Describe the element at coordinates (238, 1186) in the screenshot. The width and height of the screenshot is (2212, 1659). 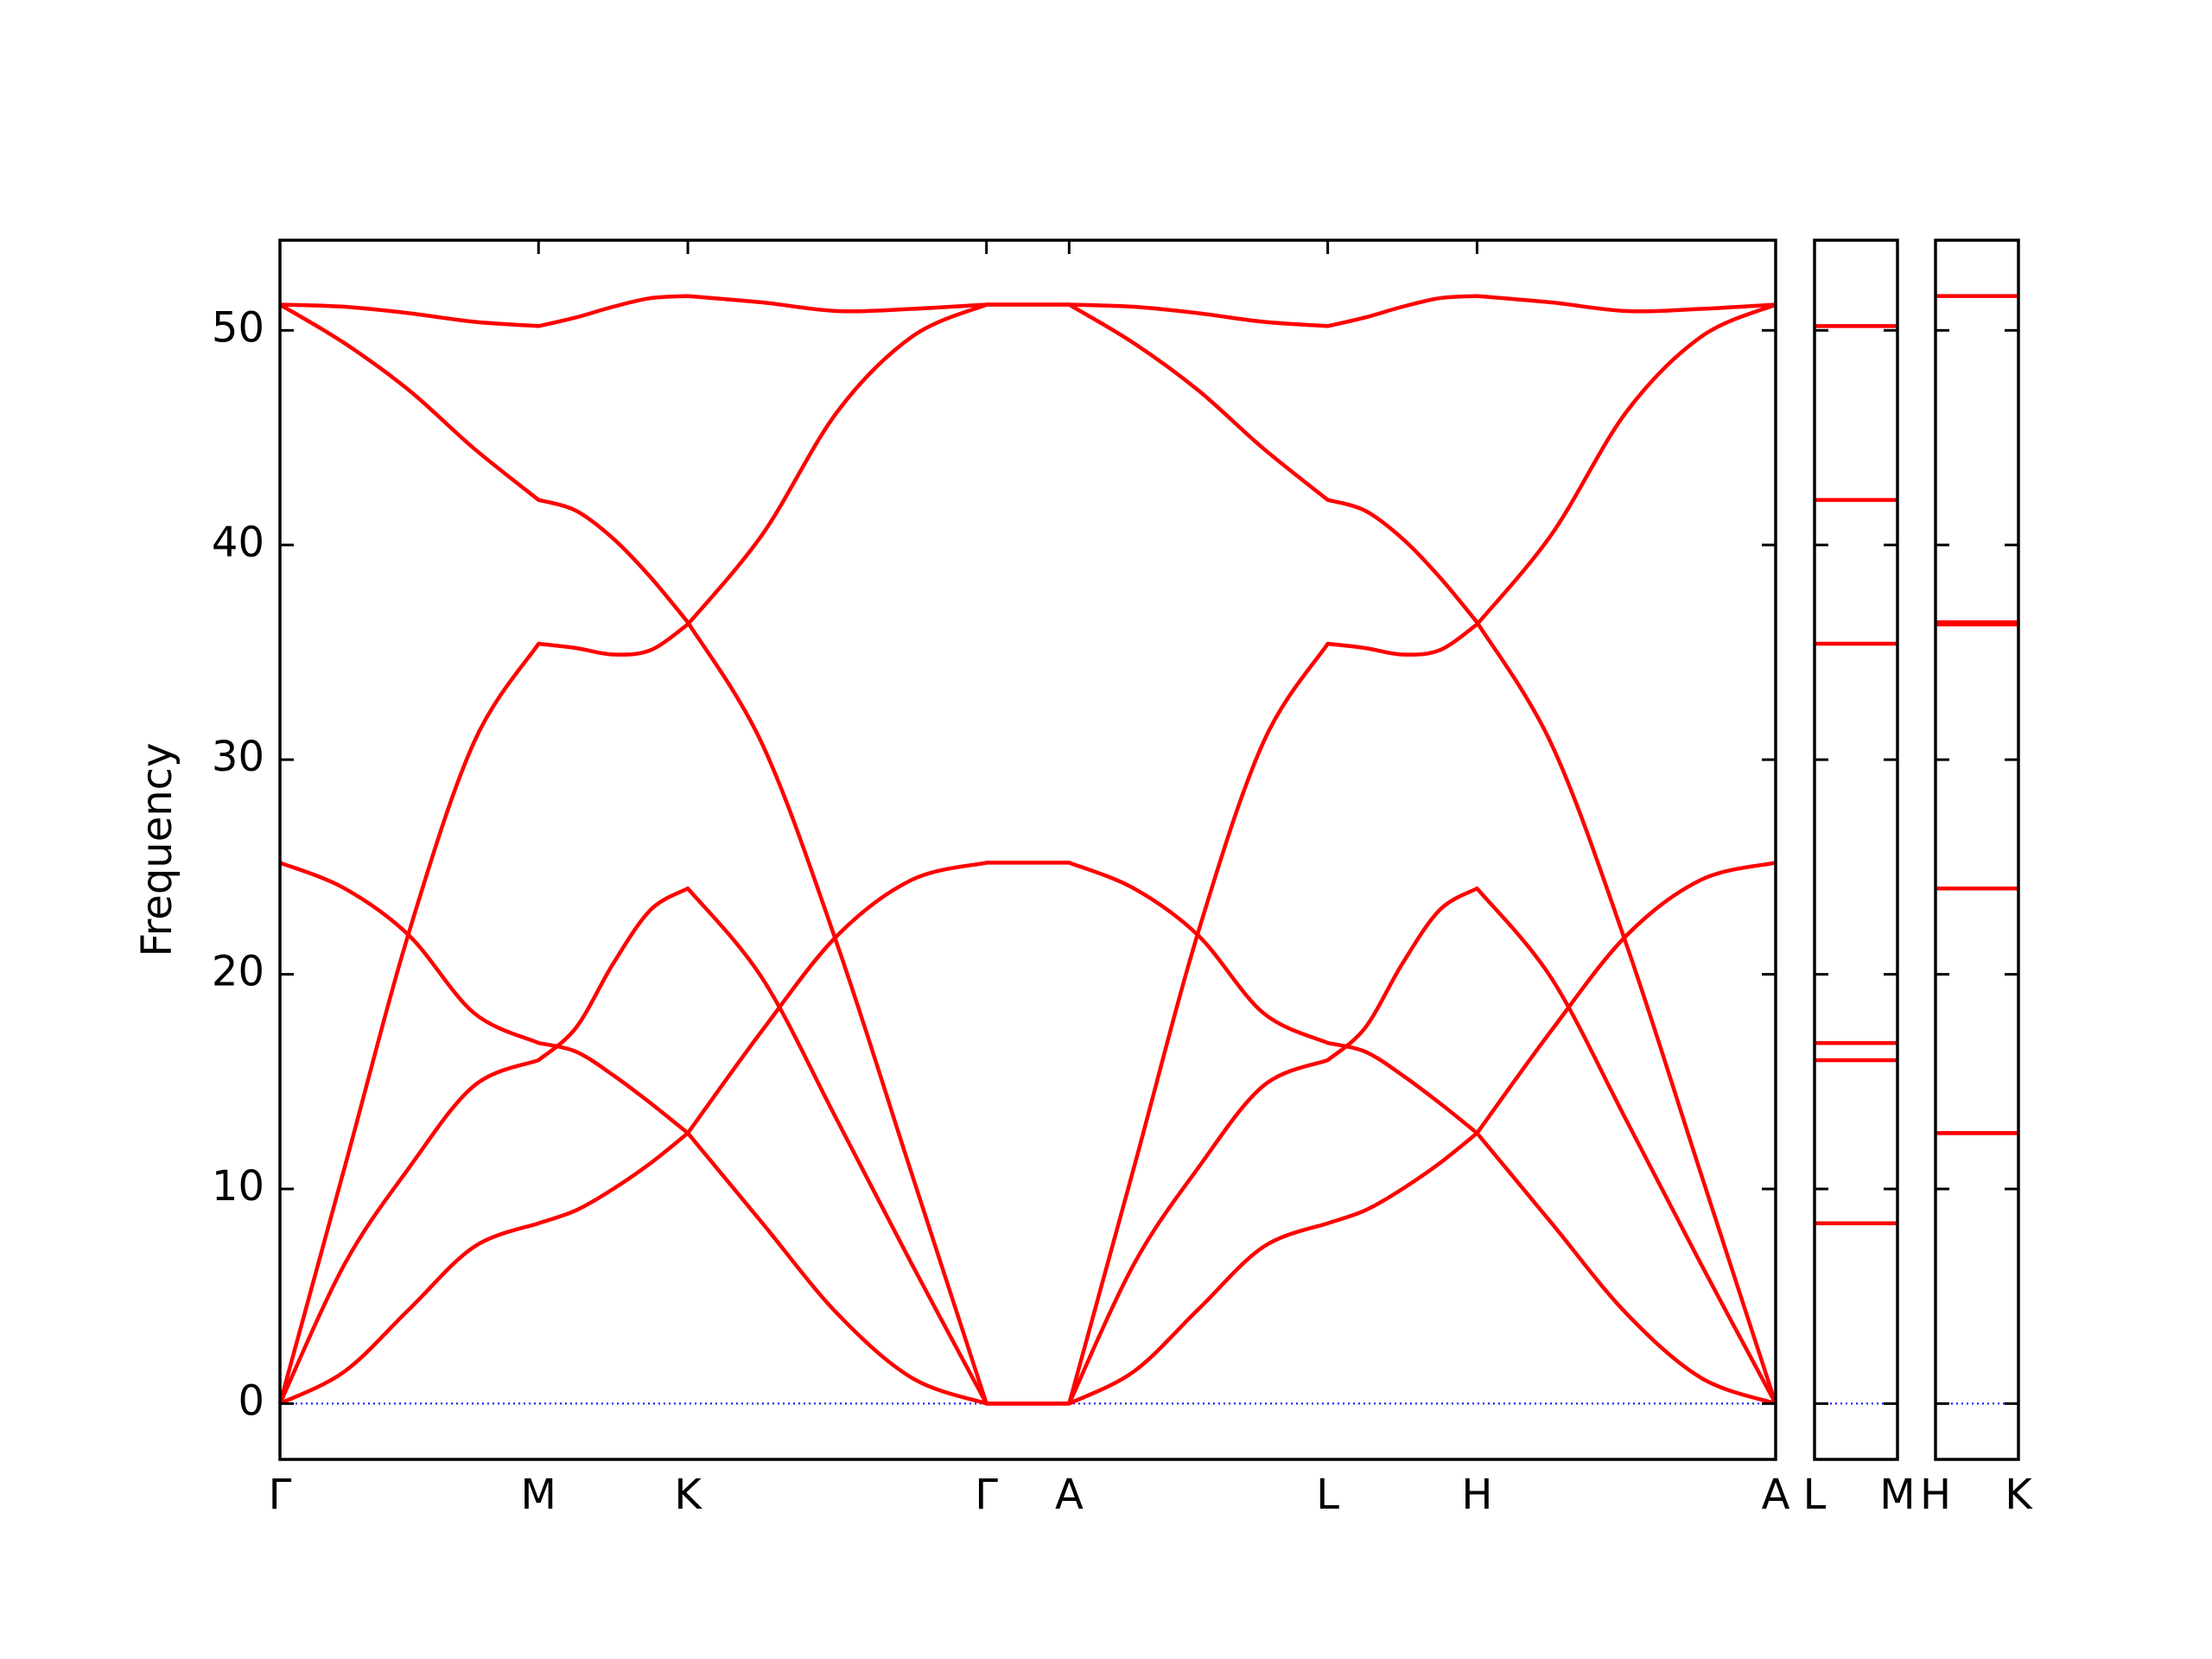
I see `y-tick-label: 10` at that location.